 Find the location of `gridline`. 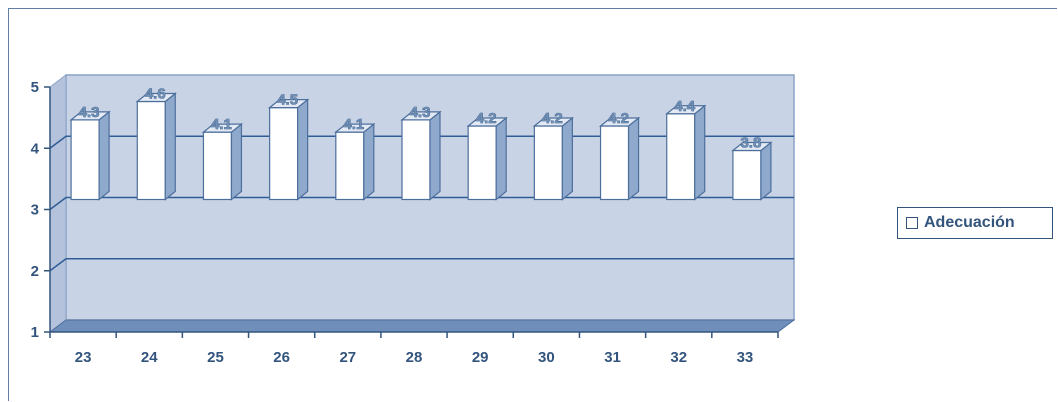

gridline is located at coordinates (421, 265).